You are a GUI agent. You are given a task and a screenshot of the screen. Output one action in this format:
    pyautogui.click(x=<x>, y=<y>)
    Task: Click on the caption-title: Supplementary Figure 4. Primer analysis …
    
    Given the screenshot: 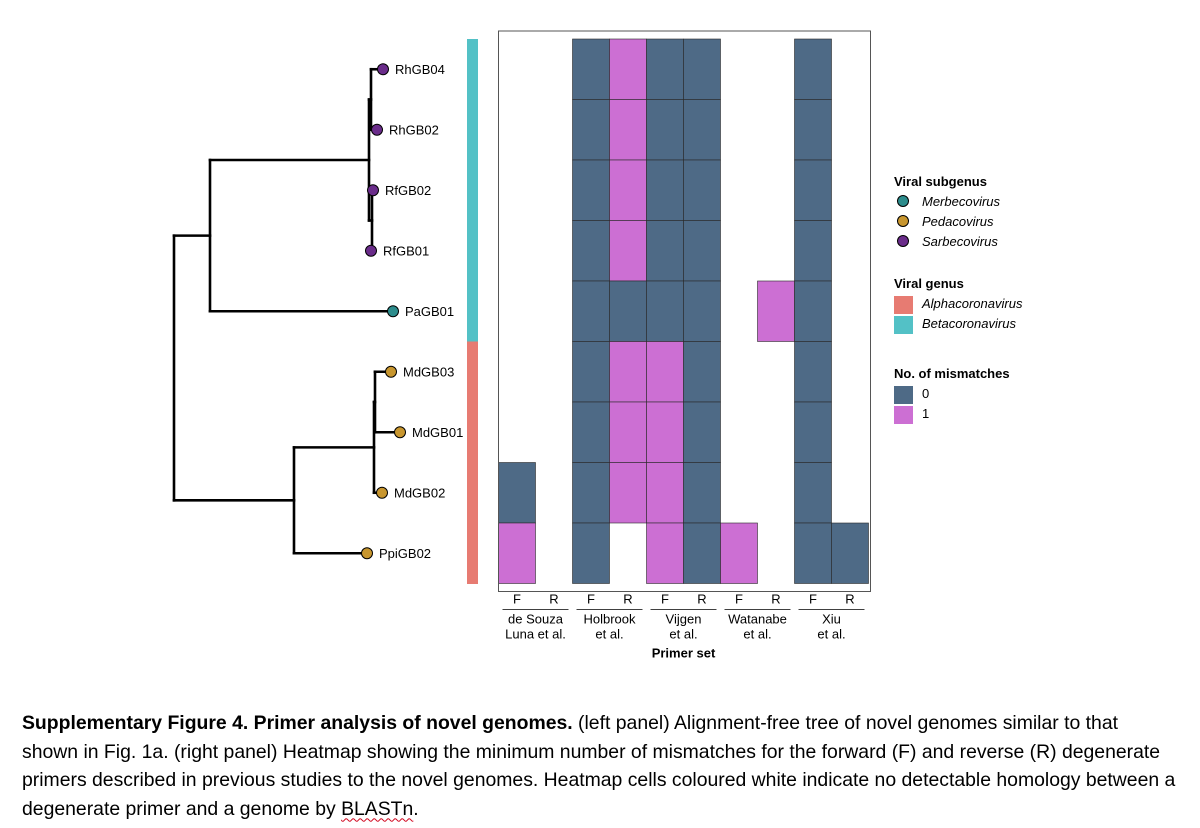 What is the action you would take?
    pyautogui.click(x=297, y=723)
    